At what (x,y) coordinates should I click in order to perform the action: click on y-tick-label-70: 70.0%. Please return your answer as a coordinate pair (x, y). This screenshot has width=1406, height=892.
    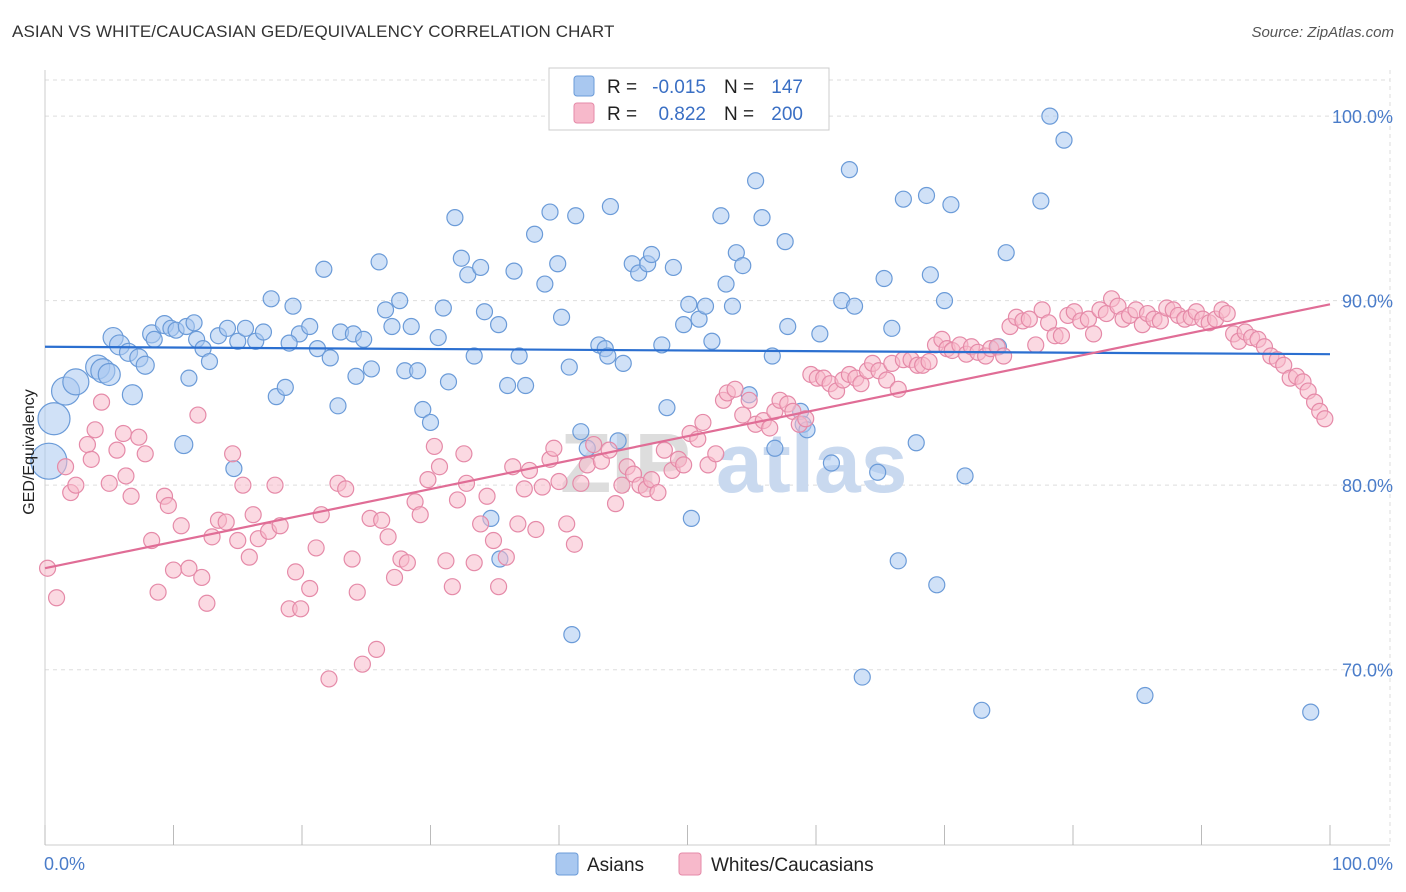
    Looking at the image, I should click on (1367, 671).